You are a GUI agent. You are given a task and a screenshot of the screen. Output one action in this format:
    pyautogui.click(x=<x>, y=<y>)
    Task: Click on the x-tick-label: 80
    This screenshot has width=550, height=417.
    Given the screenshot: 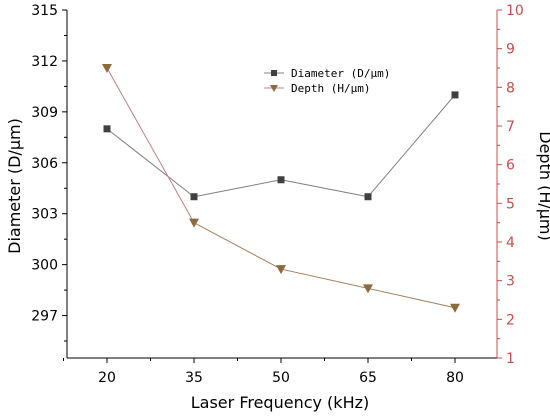 What is the action you would take?
    pyautogui.click(x=455, y=378)
    